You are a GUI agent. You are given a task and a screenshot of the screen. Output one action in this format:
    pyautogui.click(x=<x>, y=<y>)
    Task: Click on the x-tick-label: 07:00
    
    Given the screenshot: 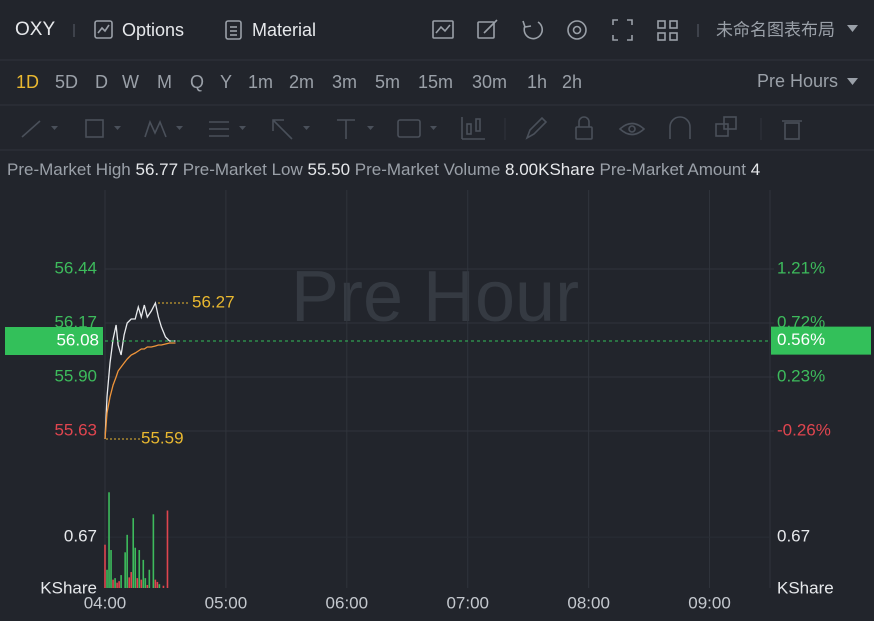 What is the action you would take?
    pyautogui.click(x=467, y=602)
    